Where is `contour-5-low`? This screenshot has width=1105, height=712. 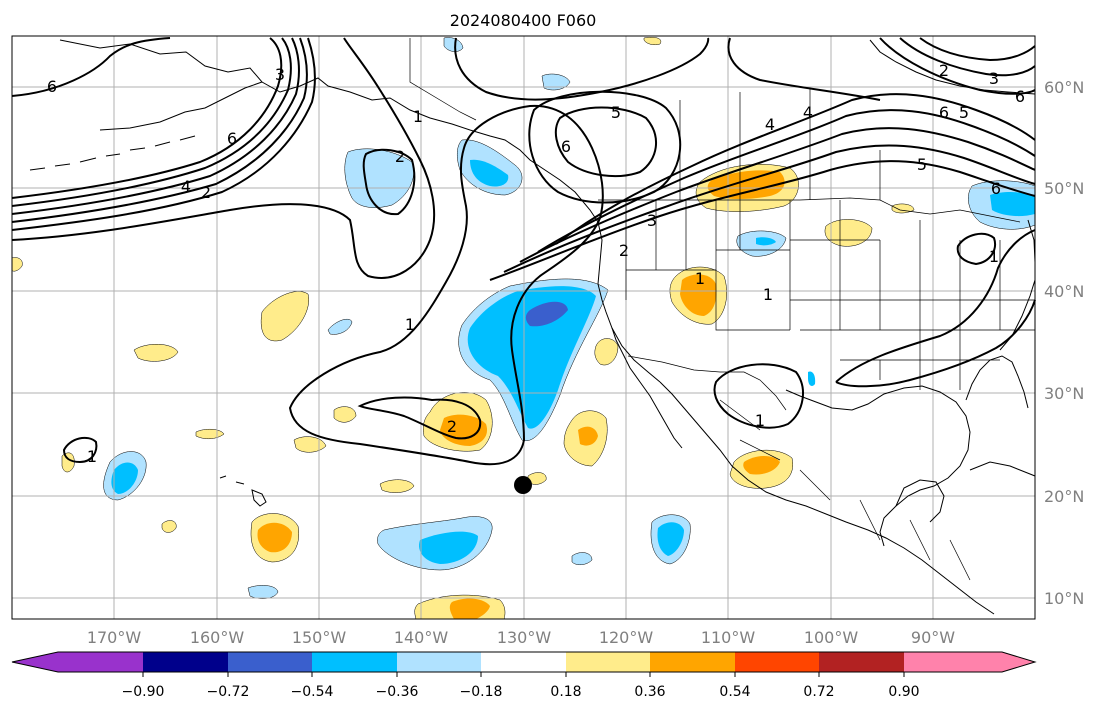 contour-5-low is located at coordinates (606, 142).